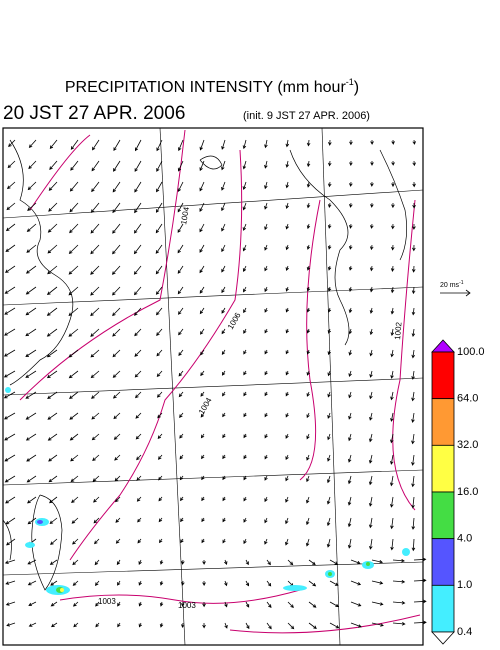 The image size is (500, 650). What do you see at coordinates (471, 352) in the screenshot?
I see `colorbar-label: 100.0` at bounding box center [471, 352].